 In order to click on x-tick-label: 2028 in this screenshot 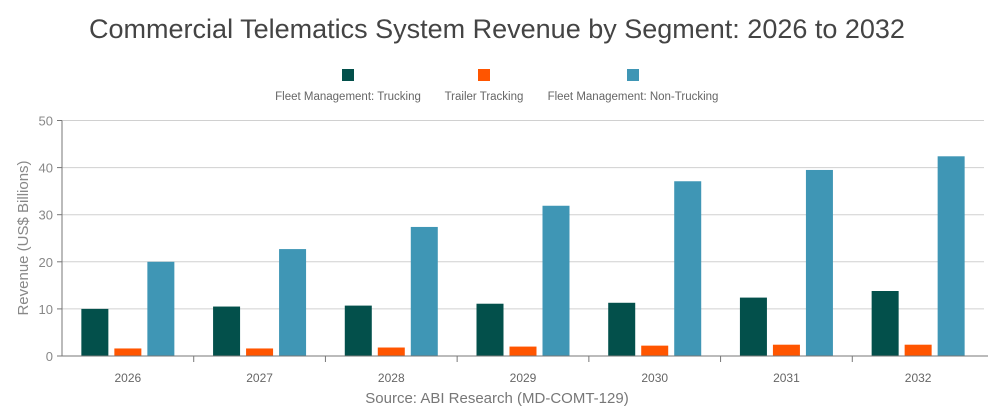, I will do `click(391, 378)`.